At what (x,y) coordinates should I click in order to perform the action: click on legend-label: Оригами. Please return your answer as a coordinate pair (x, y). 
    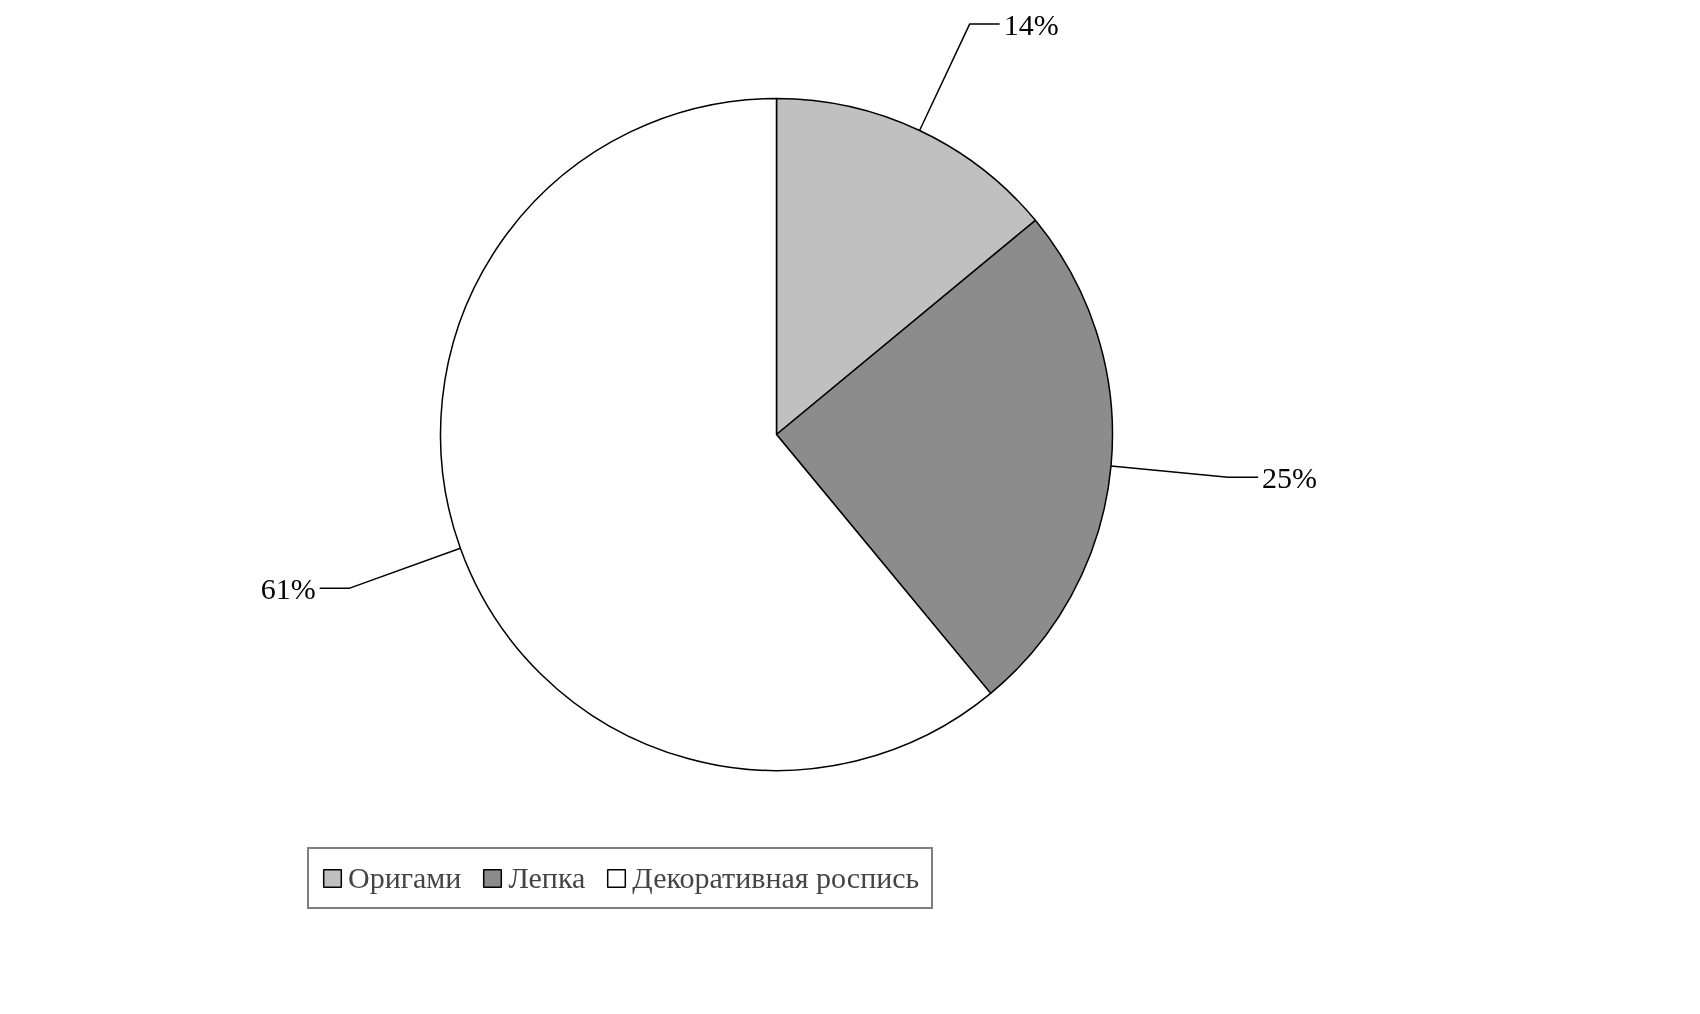
    Looking at the image, I should click on (405, 878).